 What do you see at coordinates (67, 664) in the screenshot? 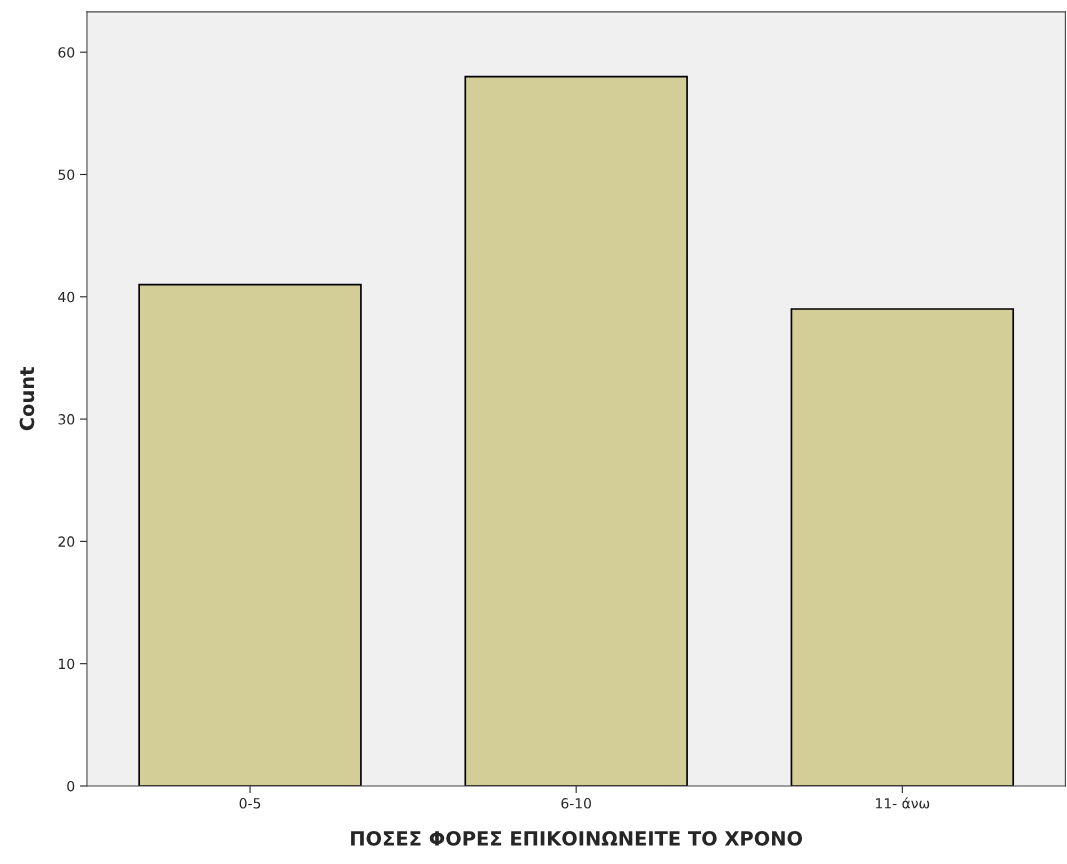
I see `y-tick-label: 10` at bounding box center [67, 664].